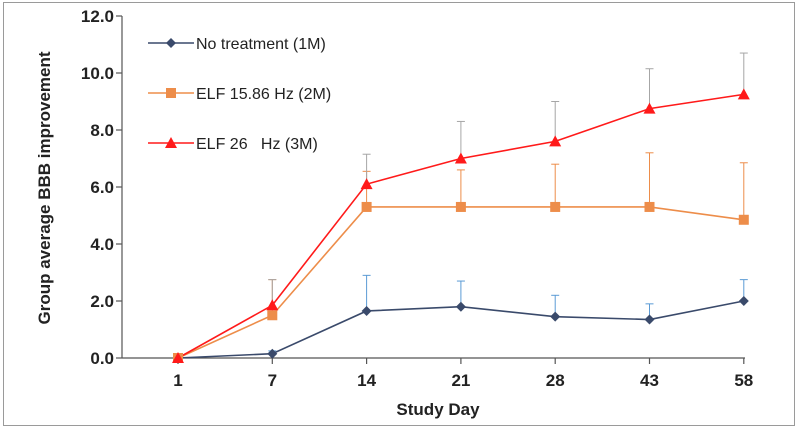  I want to click on x-tick-label: 1, so click(177, 380).